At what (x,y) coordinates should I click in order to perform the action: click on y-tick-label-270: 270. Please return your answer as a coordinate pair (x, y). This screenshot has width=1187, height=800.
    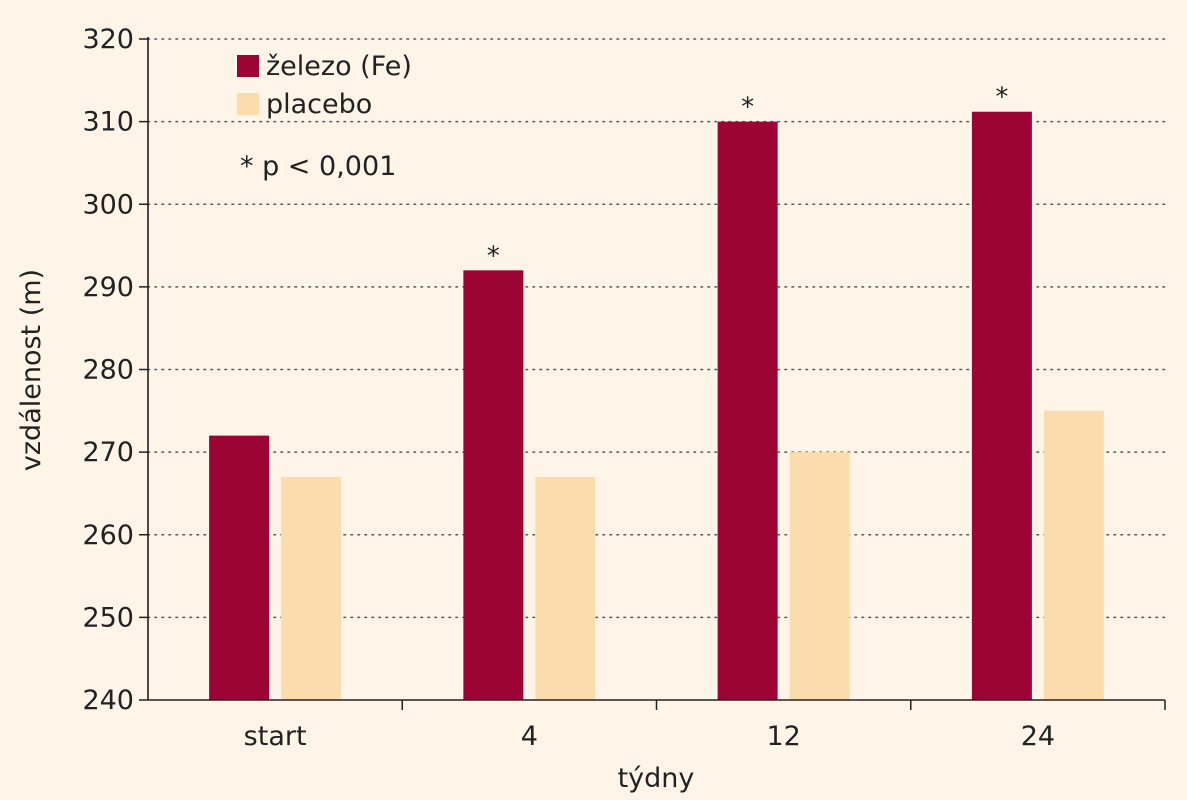
    Looking at the image, I should click on (108, 452).